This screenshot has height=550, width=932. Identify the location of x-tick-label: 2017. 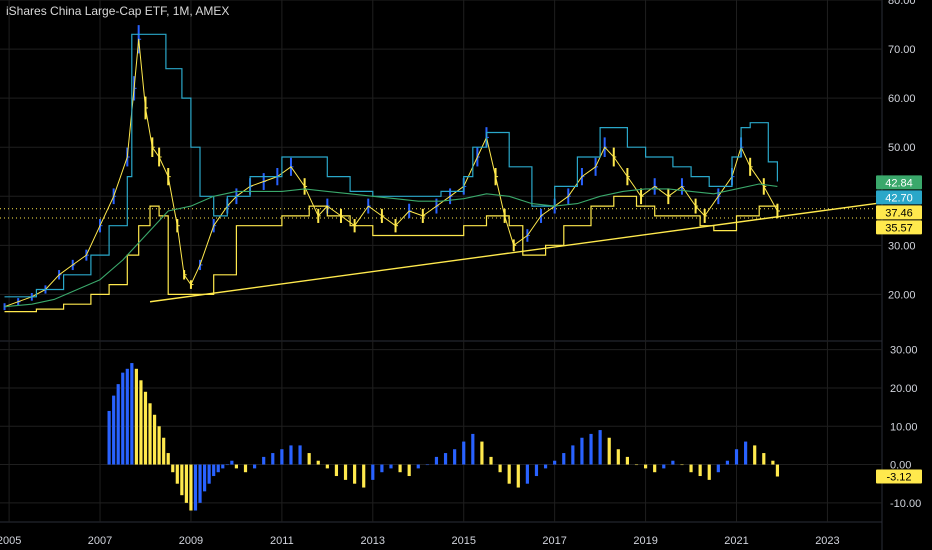
(554, 541).